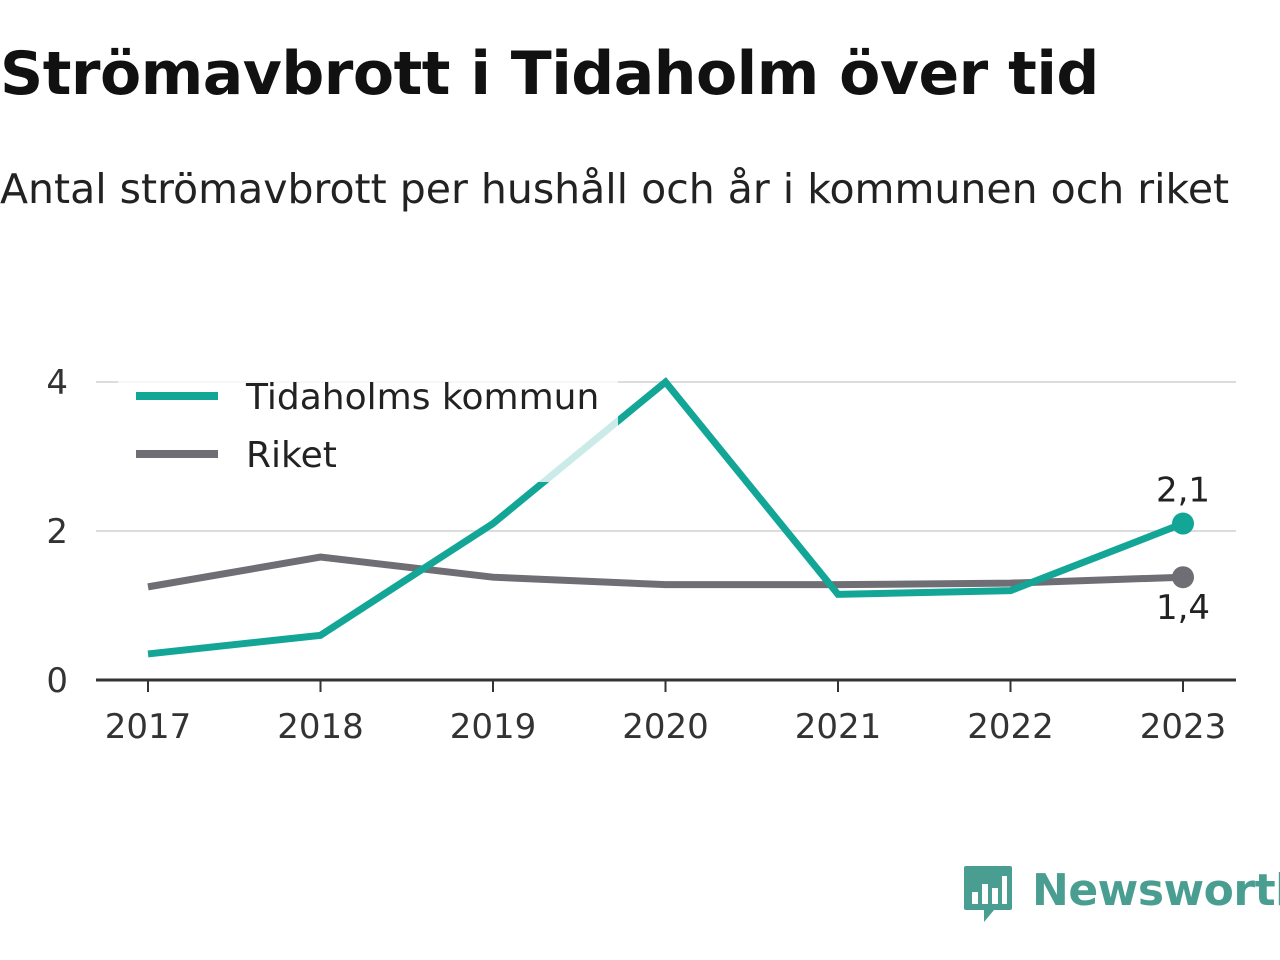 The width and height of the screenshot is (1280, 960). I want to click on chart-title: Strömavbrott i Tidaholm över tid, so click(549, 74).